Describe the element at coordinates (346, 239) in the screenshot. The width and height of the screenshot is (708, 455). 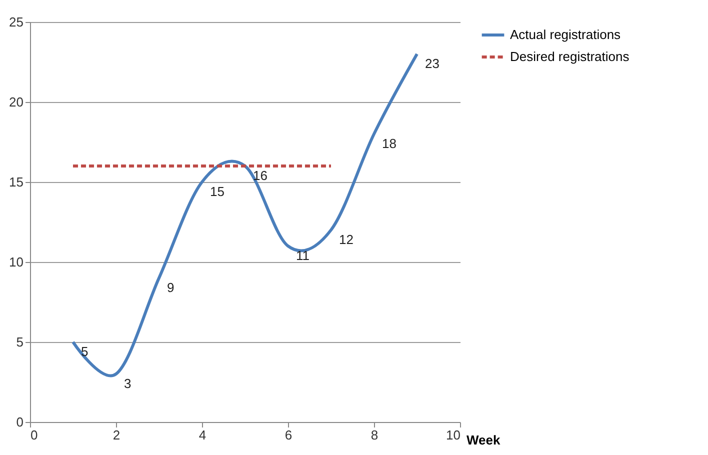
I see `data-label: 12` at that location.